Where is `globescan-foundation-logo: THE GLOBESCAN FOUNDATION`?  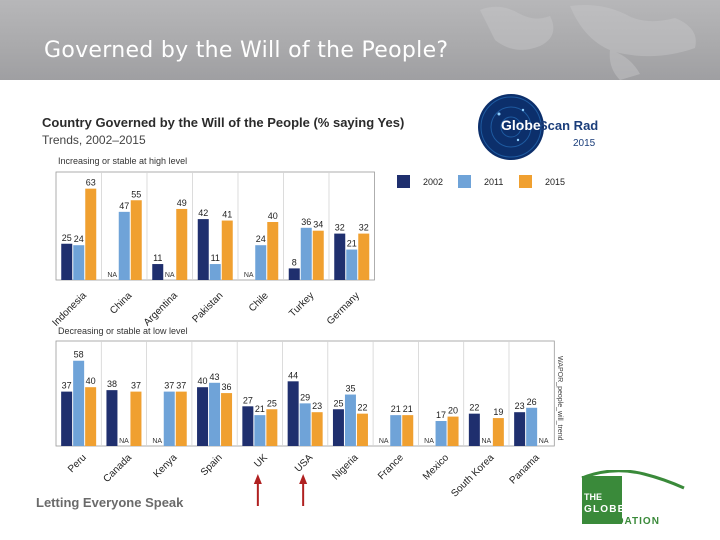
globescan-foundation-logo: THE GLOBESCAN FOUNDATION is located at coordinates (633, 498).